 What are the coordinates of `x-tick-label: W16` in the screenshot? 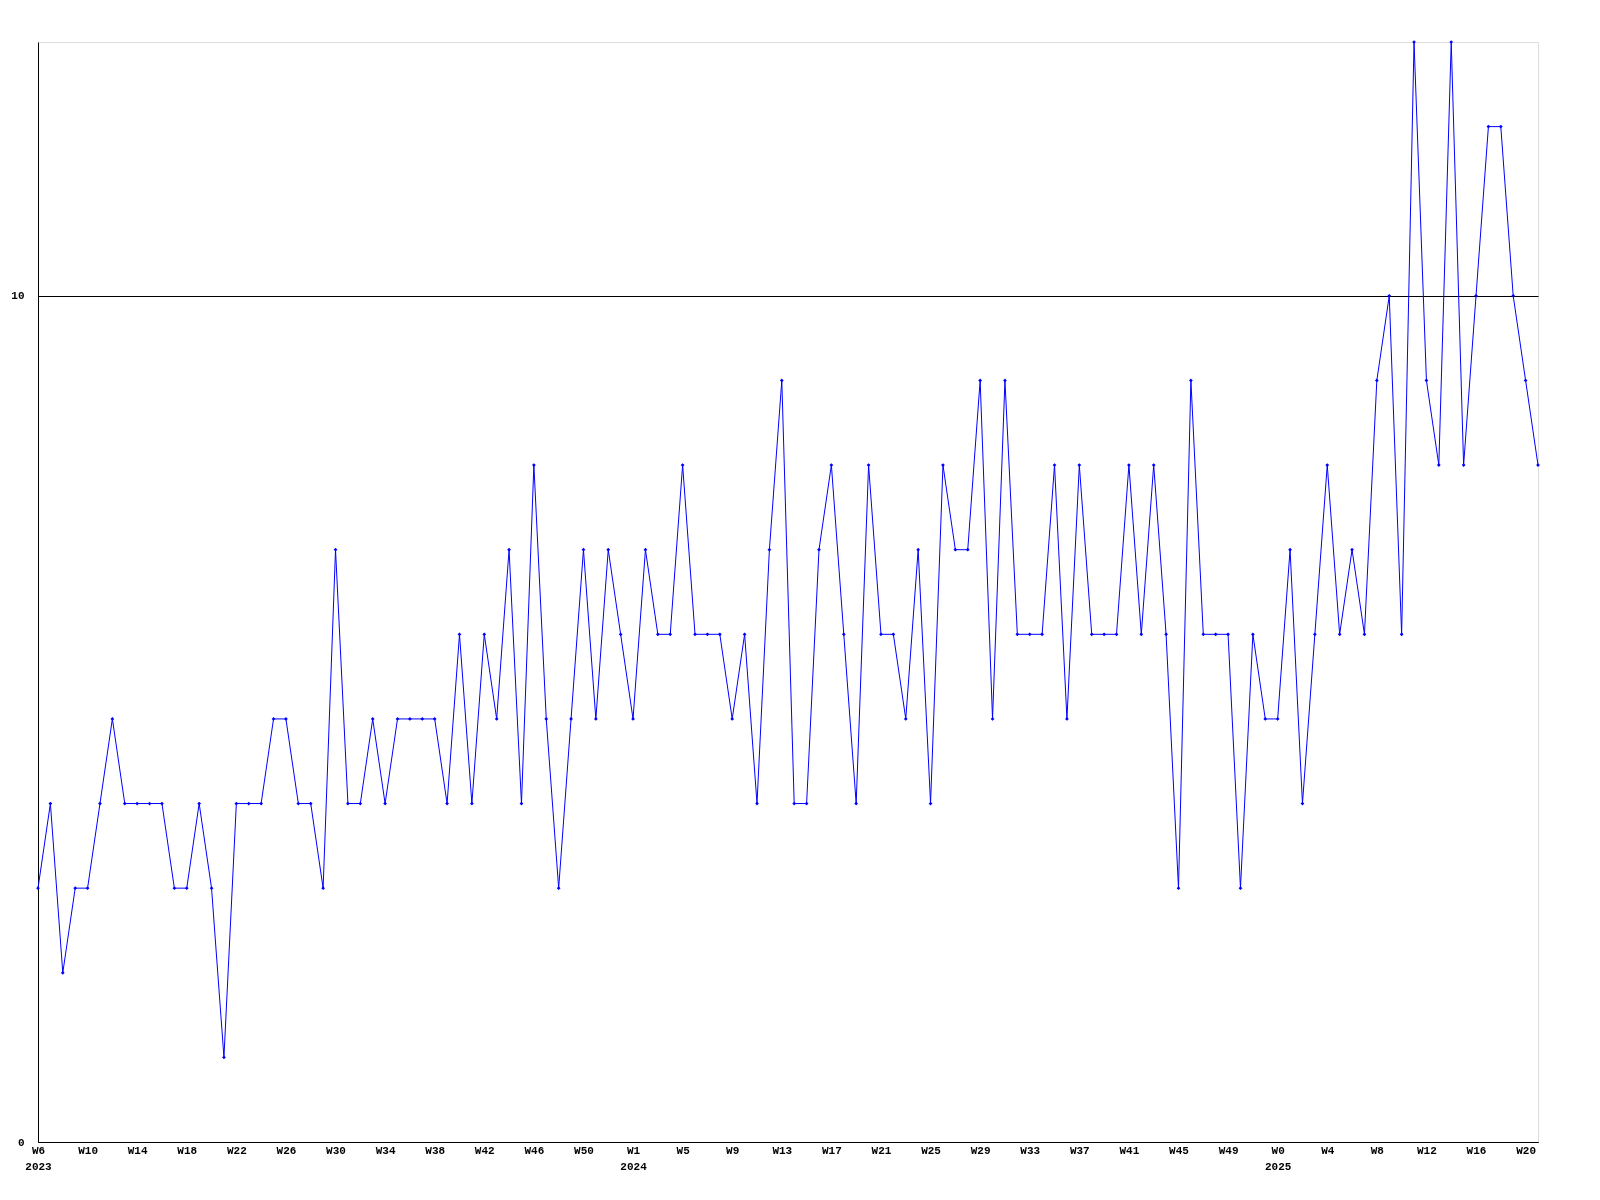 It's located at (1476, 1150).